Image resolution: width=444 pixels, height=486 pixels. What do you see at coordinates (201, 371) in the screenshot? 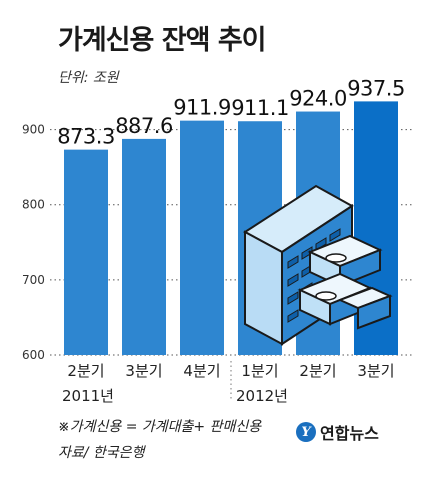
I see `x-tick-label: 4분기` at bounding box center [201, 371].